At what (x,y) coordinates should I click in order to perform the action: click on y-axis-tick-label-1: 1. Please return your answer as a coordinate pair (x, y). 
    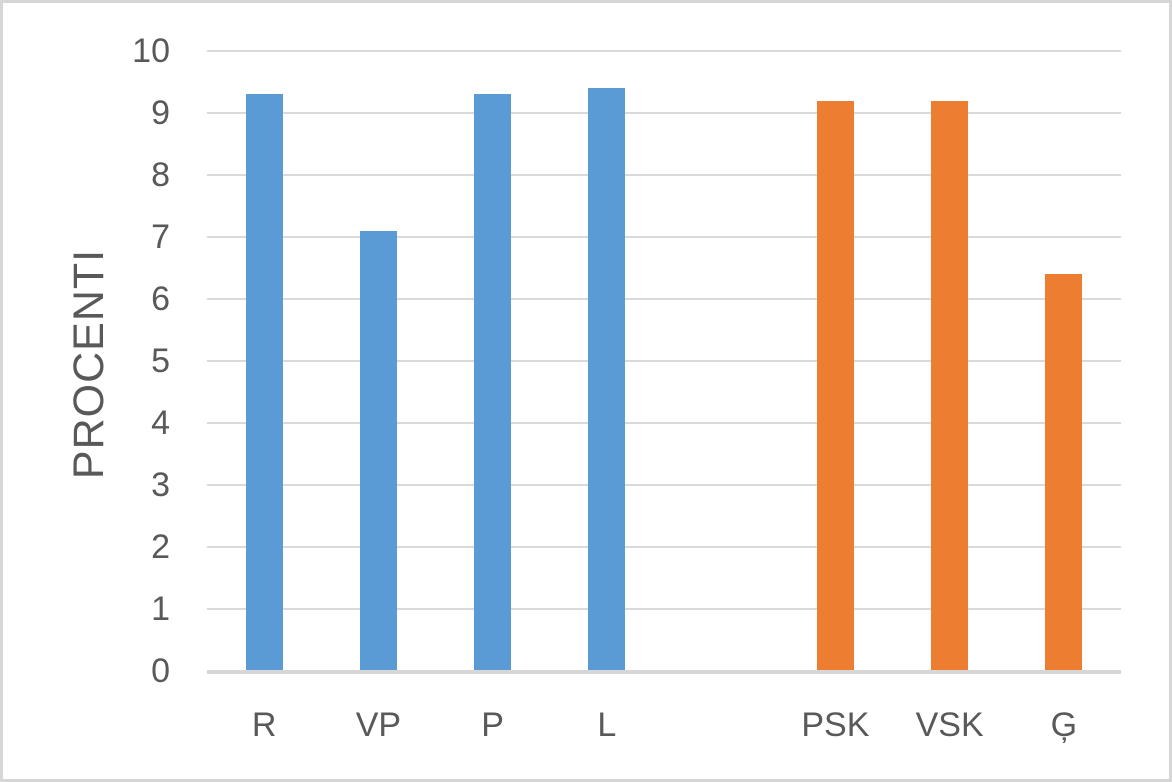
    Looking at the image, I should click on (160, 609).